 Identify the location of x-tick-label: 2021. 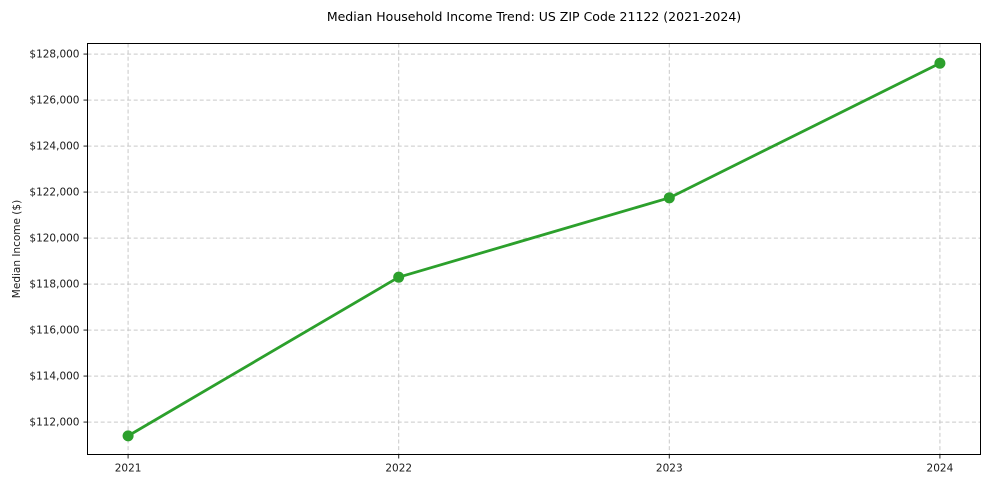
(128, 469).